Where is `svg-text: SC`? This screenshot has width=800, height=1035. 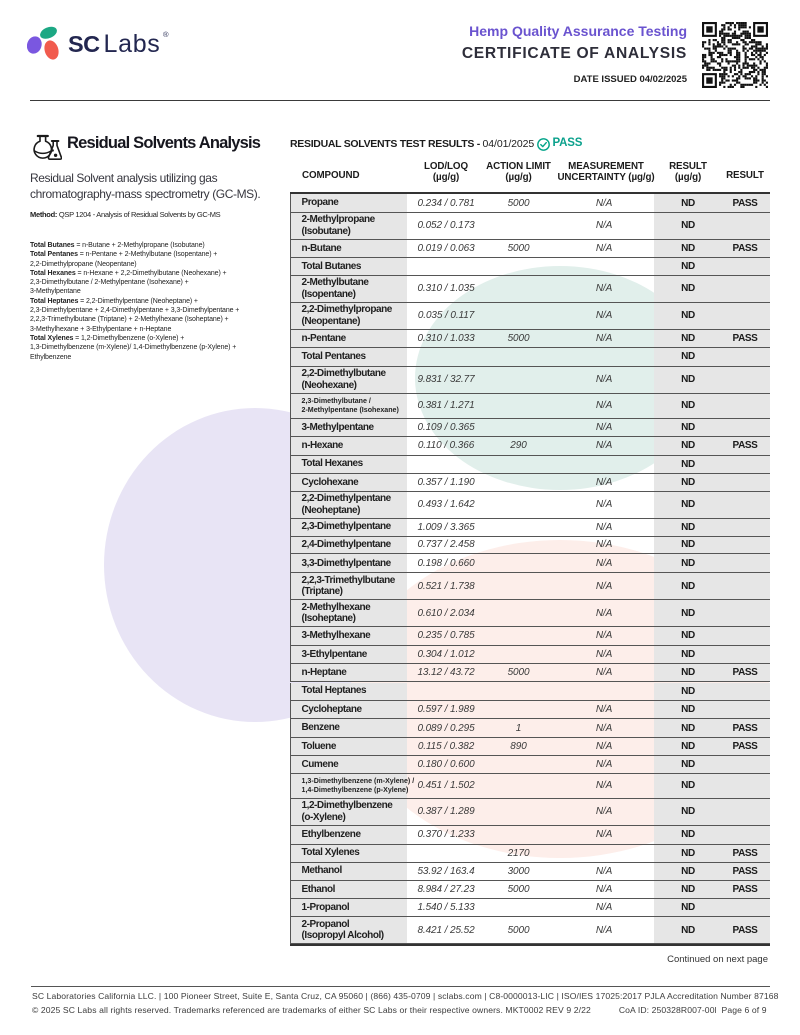 svg-text: SC is located at coordinates (84, 44).